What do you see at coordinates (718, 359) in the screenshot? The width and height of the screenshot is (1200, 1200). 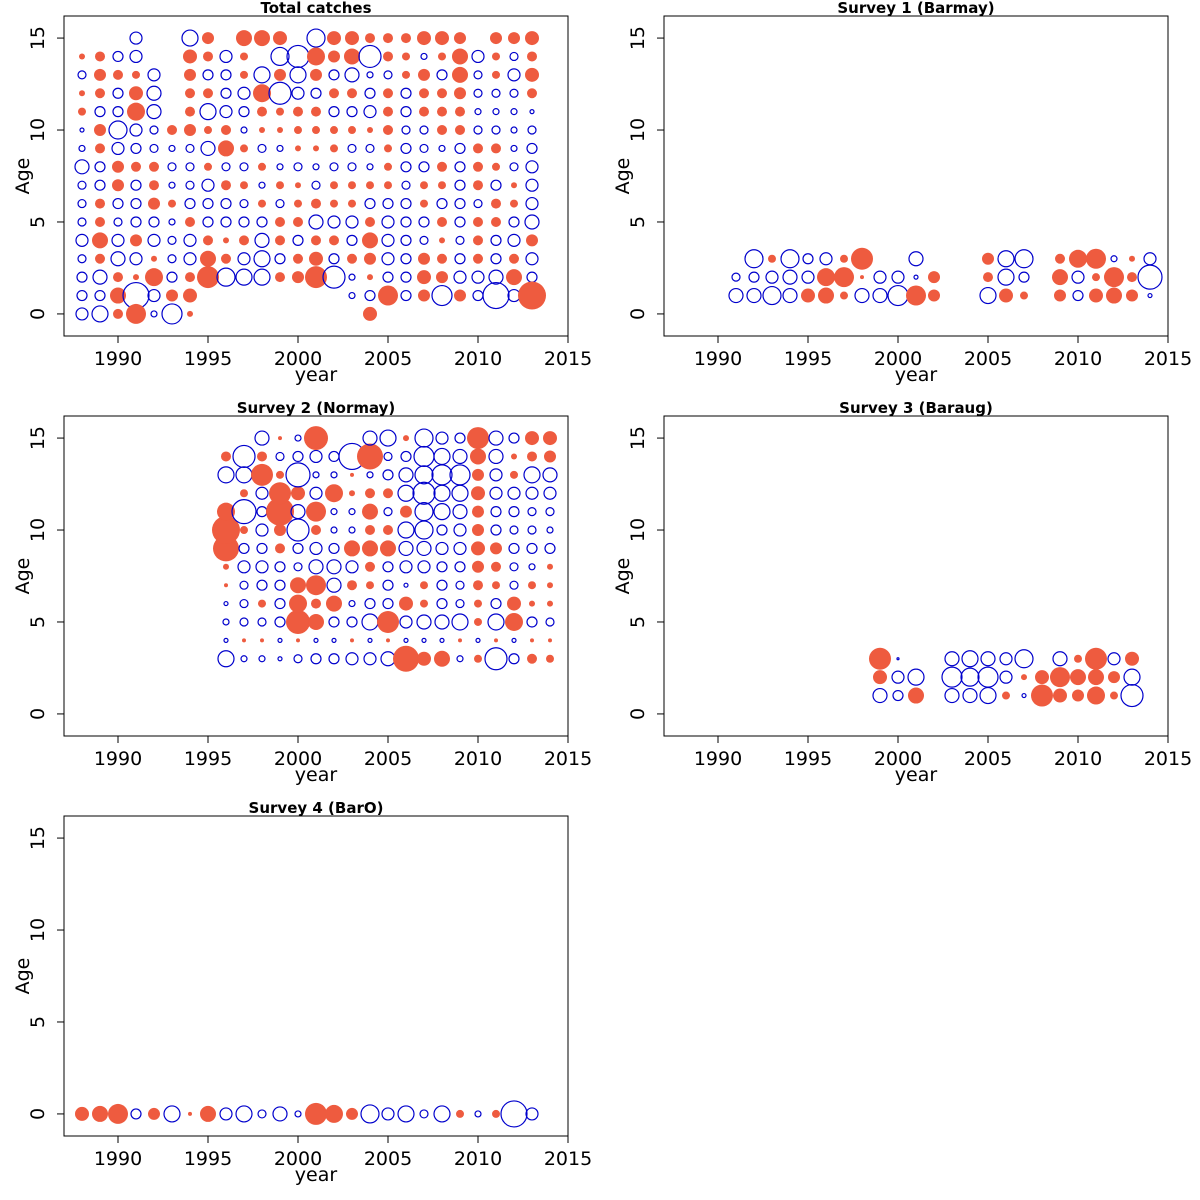 I see `x-tick-label: 1990` at bounding box center [718, 359].